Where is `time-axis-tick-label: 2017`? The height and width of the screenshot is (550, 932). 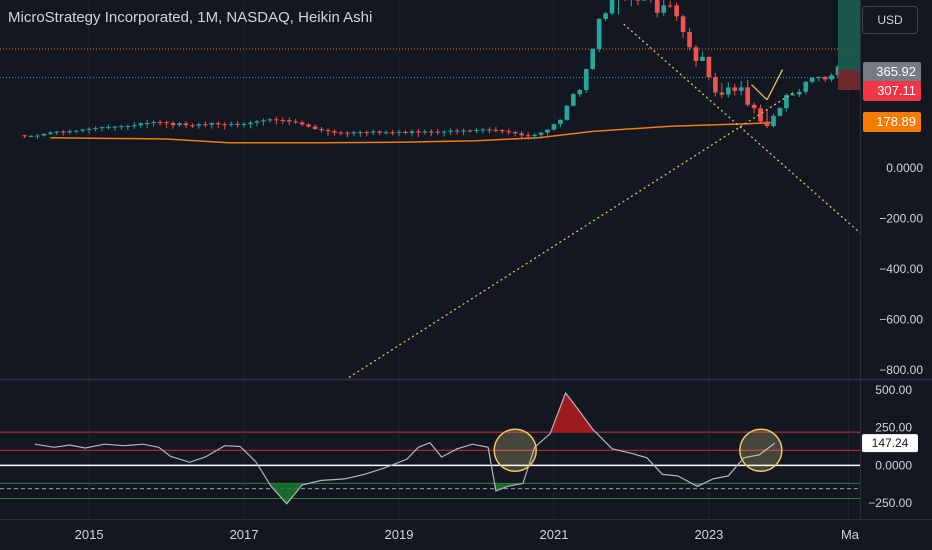
time-axis-tick-label: 2017 is located at coordinates (244, 534).